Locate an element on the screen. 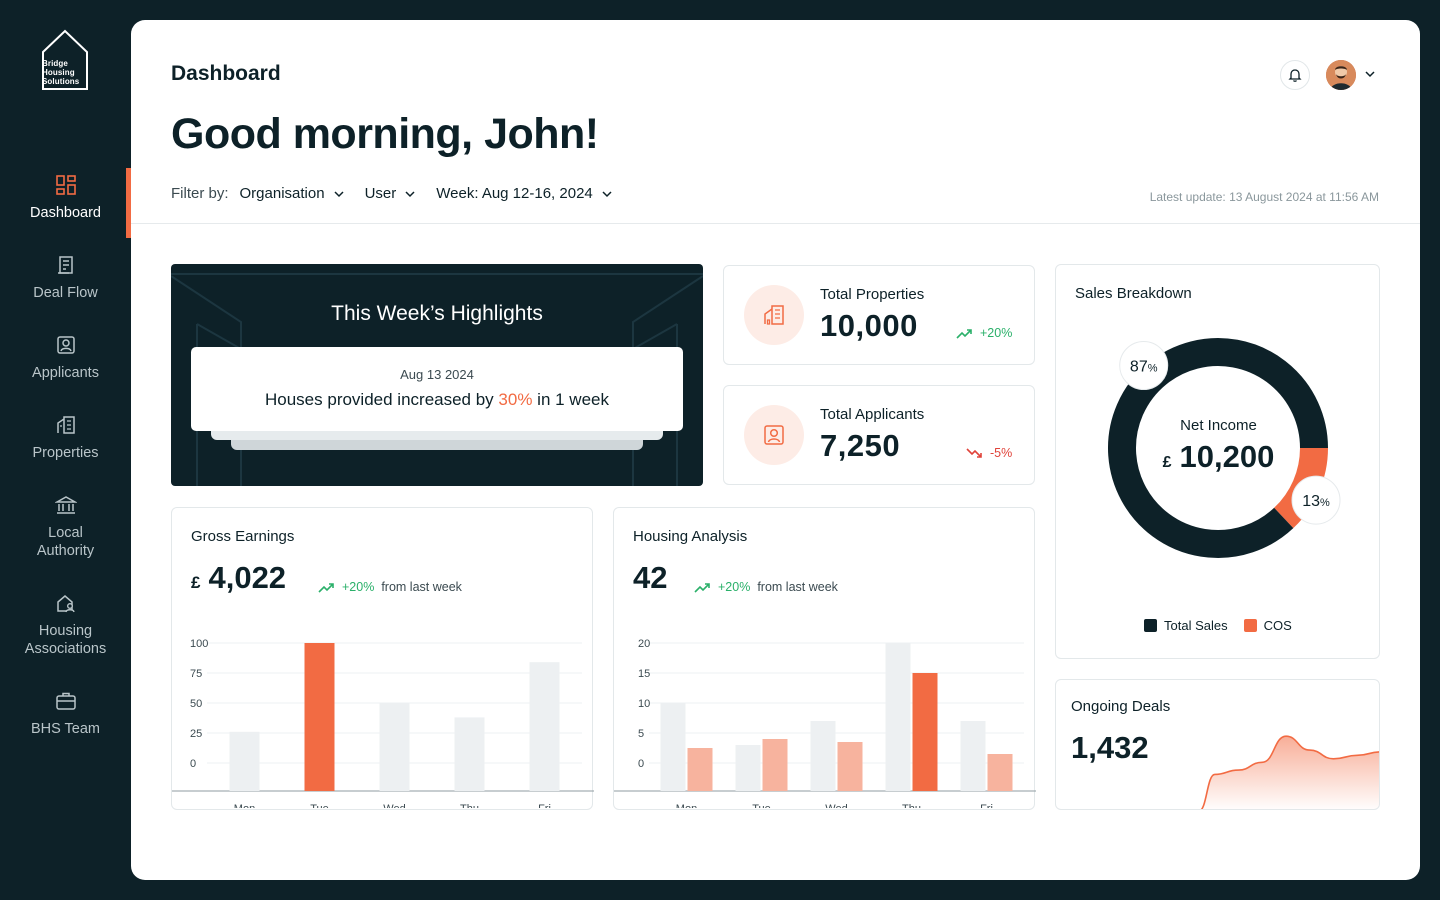 This screenshot has width=1440, height=900. brand-logo: Bridge Housing Solutions is located at coordinates (65, 60).